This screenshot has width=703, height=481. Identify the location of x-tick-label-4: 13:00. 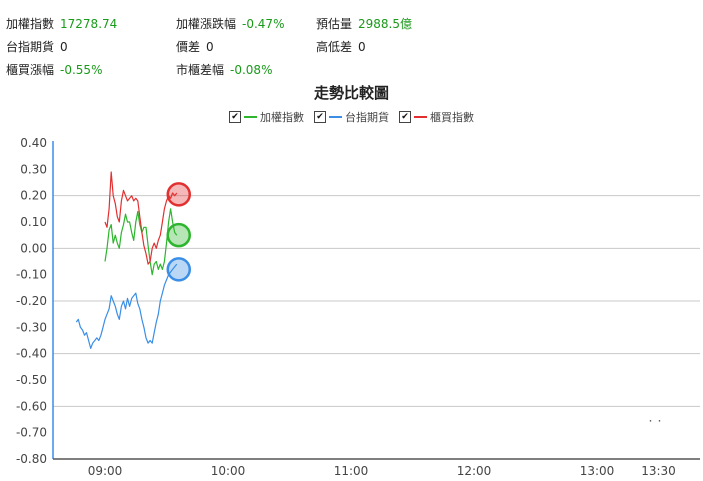
(597, 471).